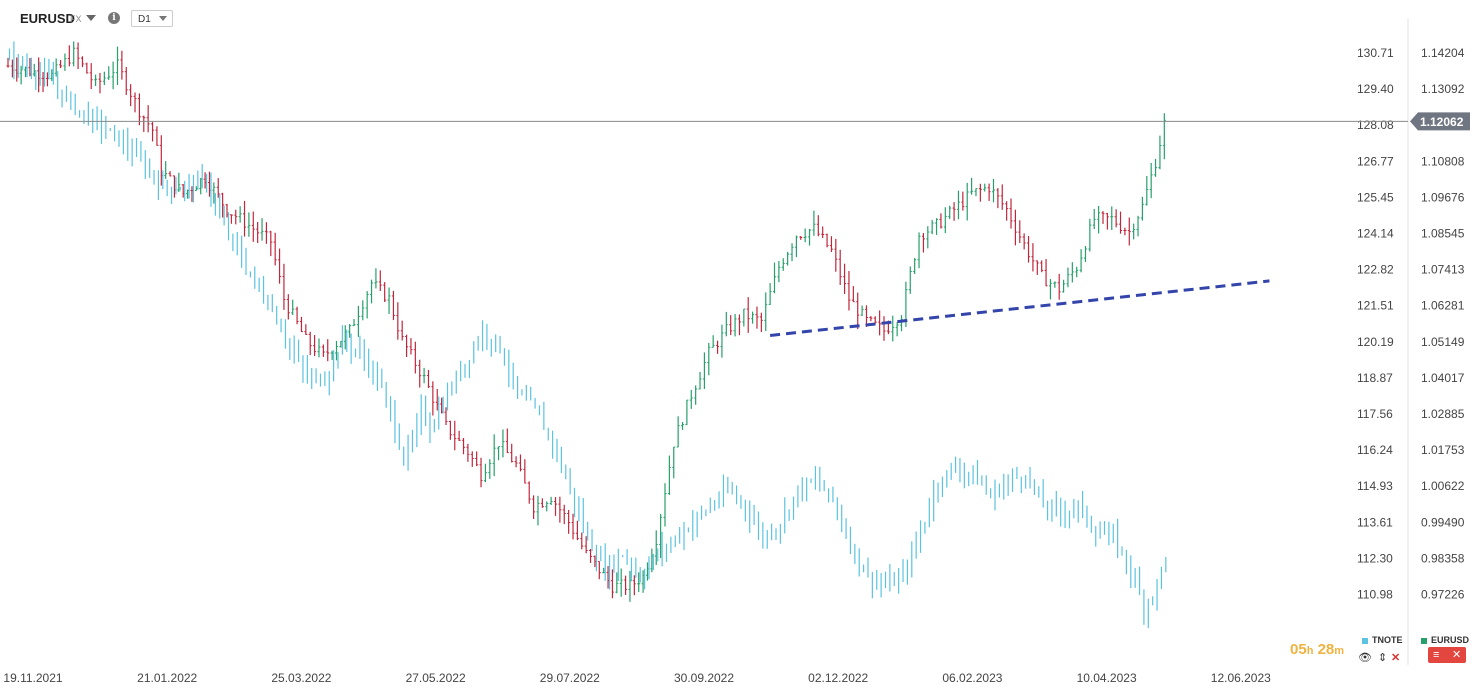  Describe the element at coordinates (301, 678) in the screenshot. I see `x-axis-tick: 25.03.2022` at that location.